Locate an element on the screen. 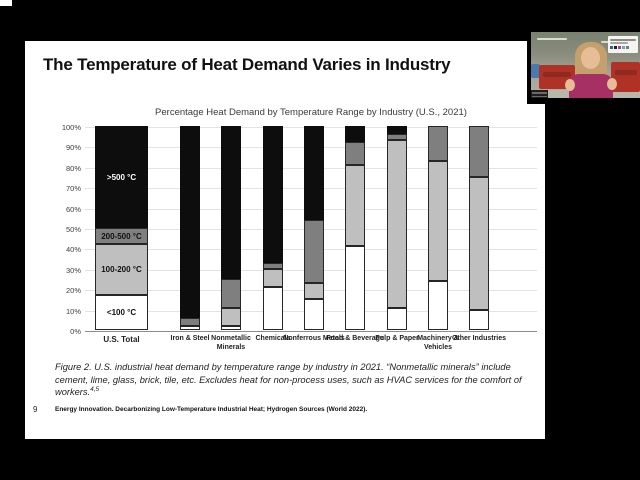 The width and height of the screenshot is (640, 480). blue-equipment is located at coordinates (535, 71).